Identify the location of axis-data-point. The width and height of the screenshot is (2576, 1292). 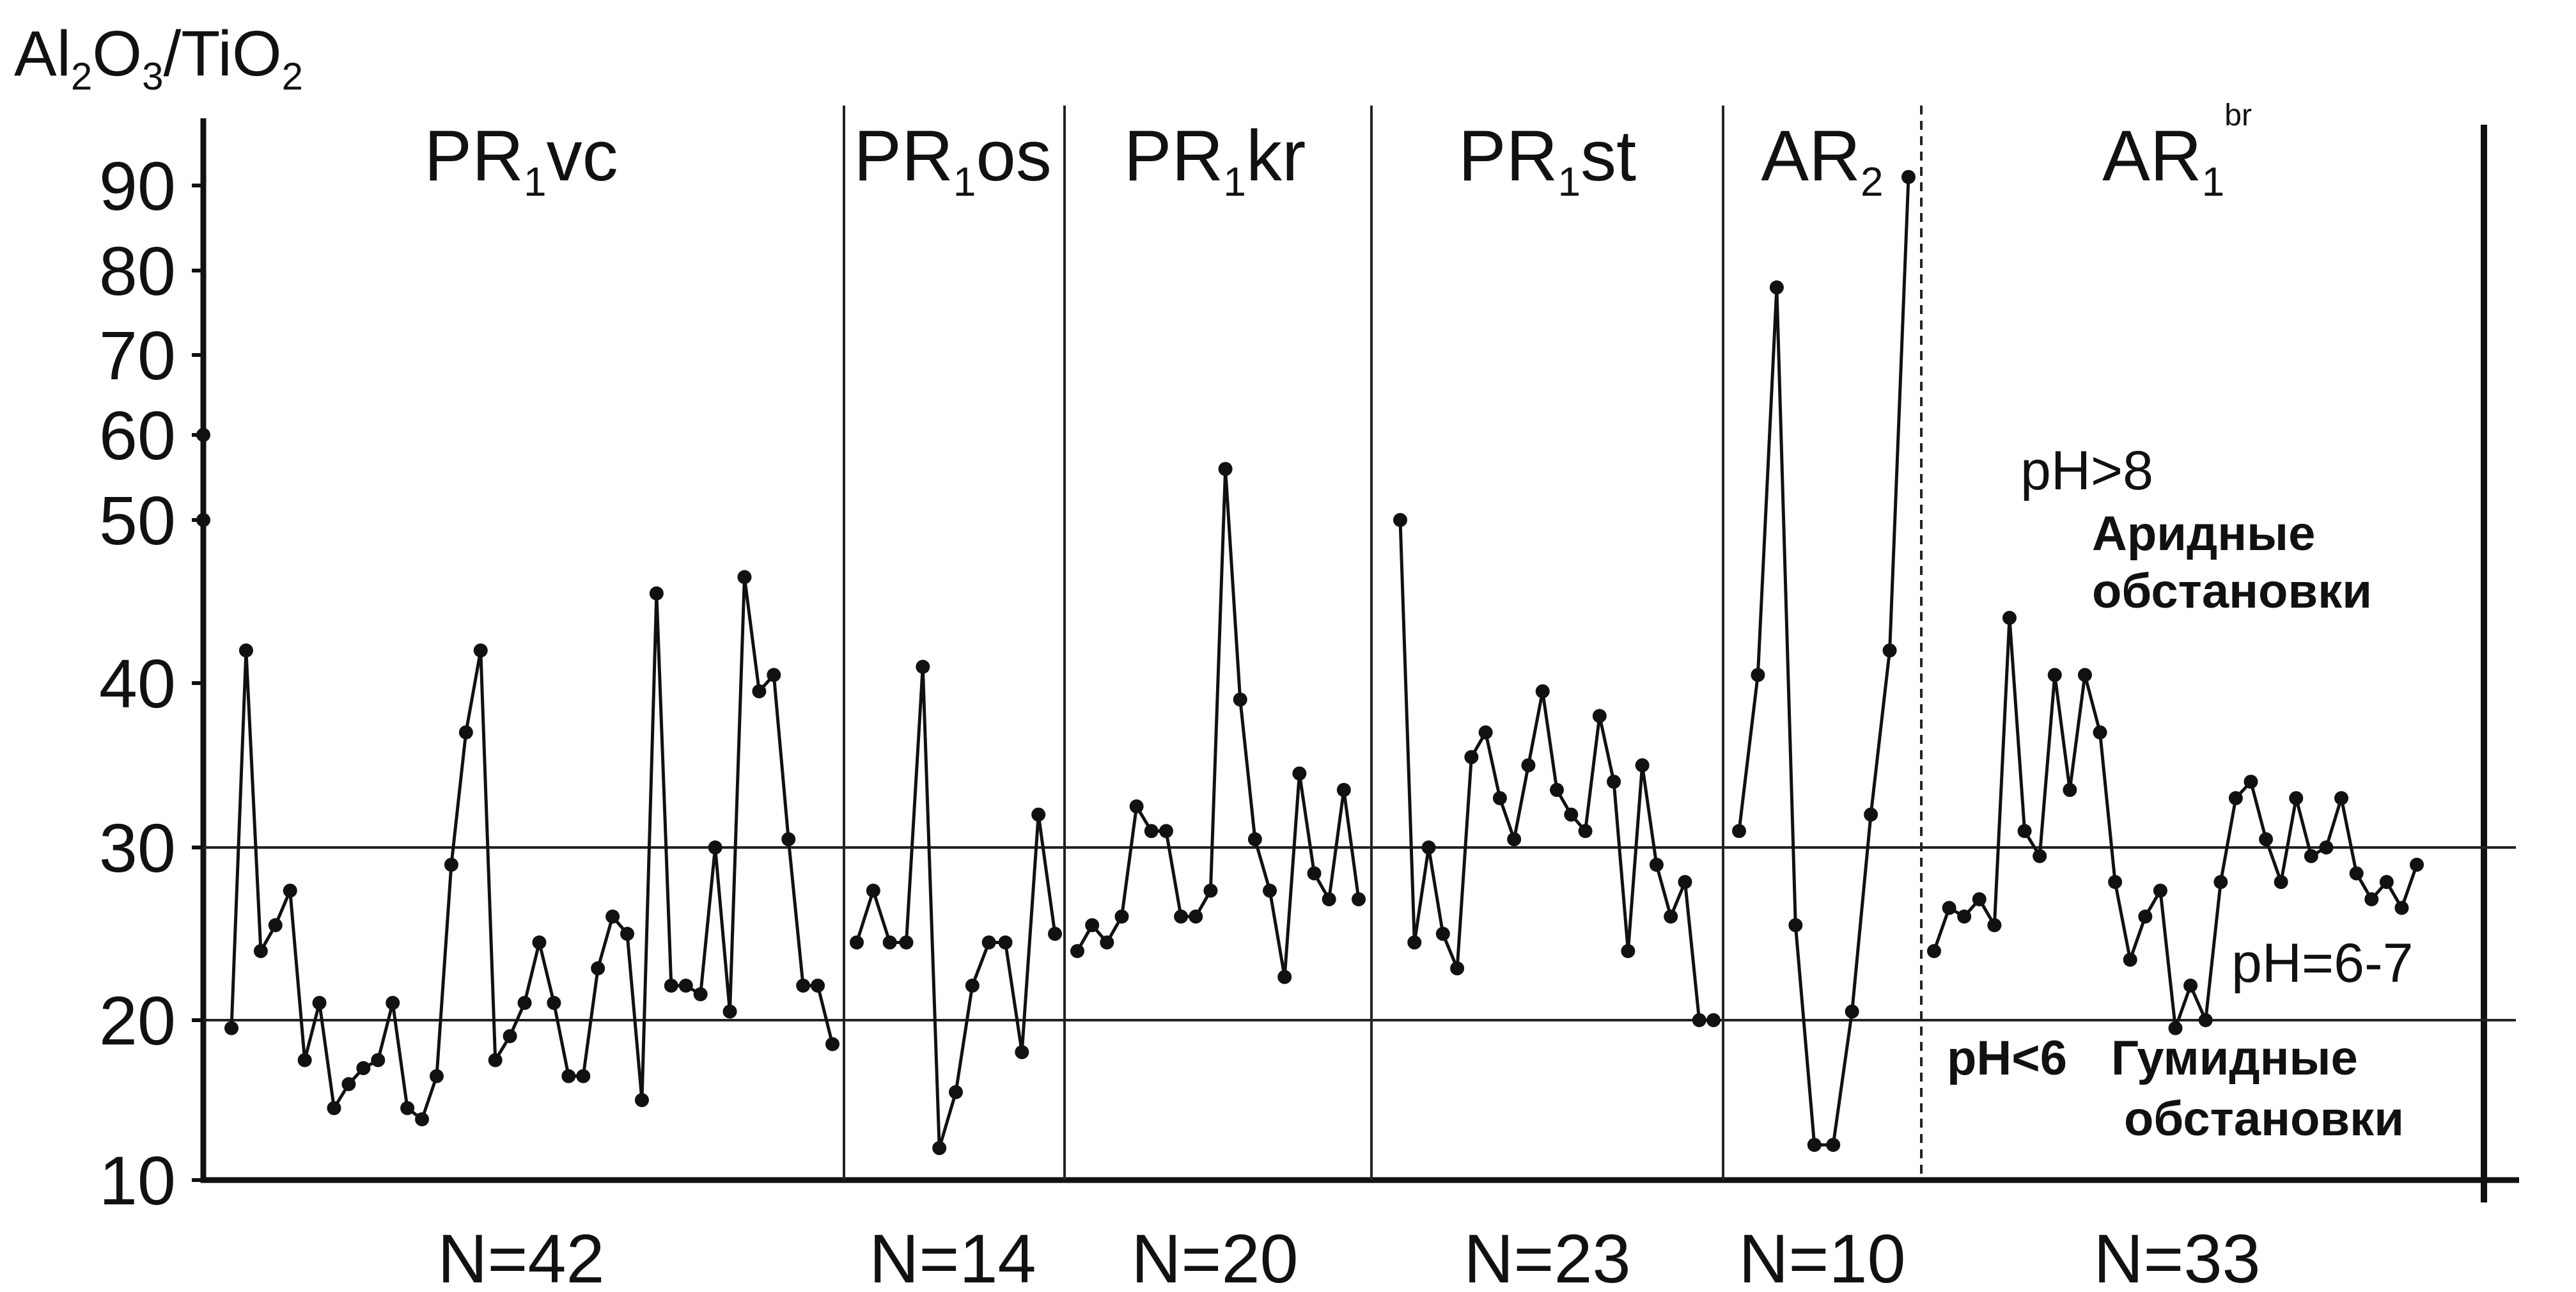
(203, 520).